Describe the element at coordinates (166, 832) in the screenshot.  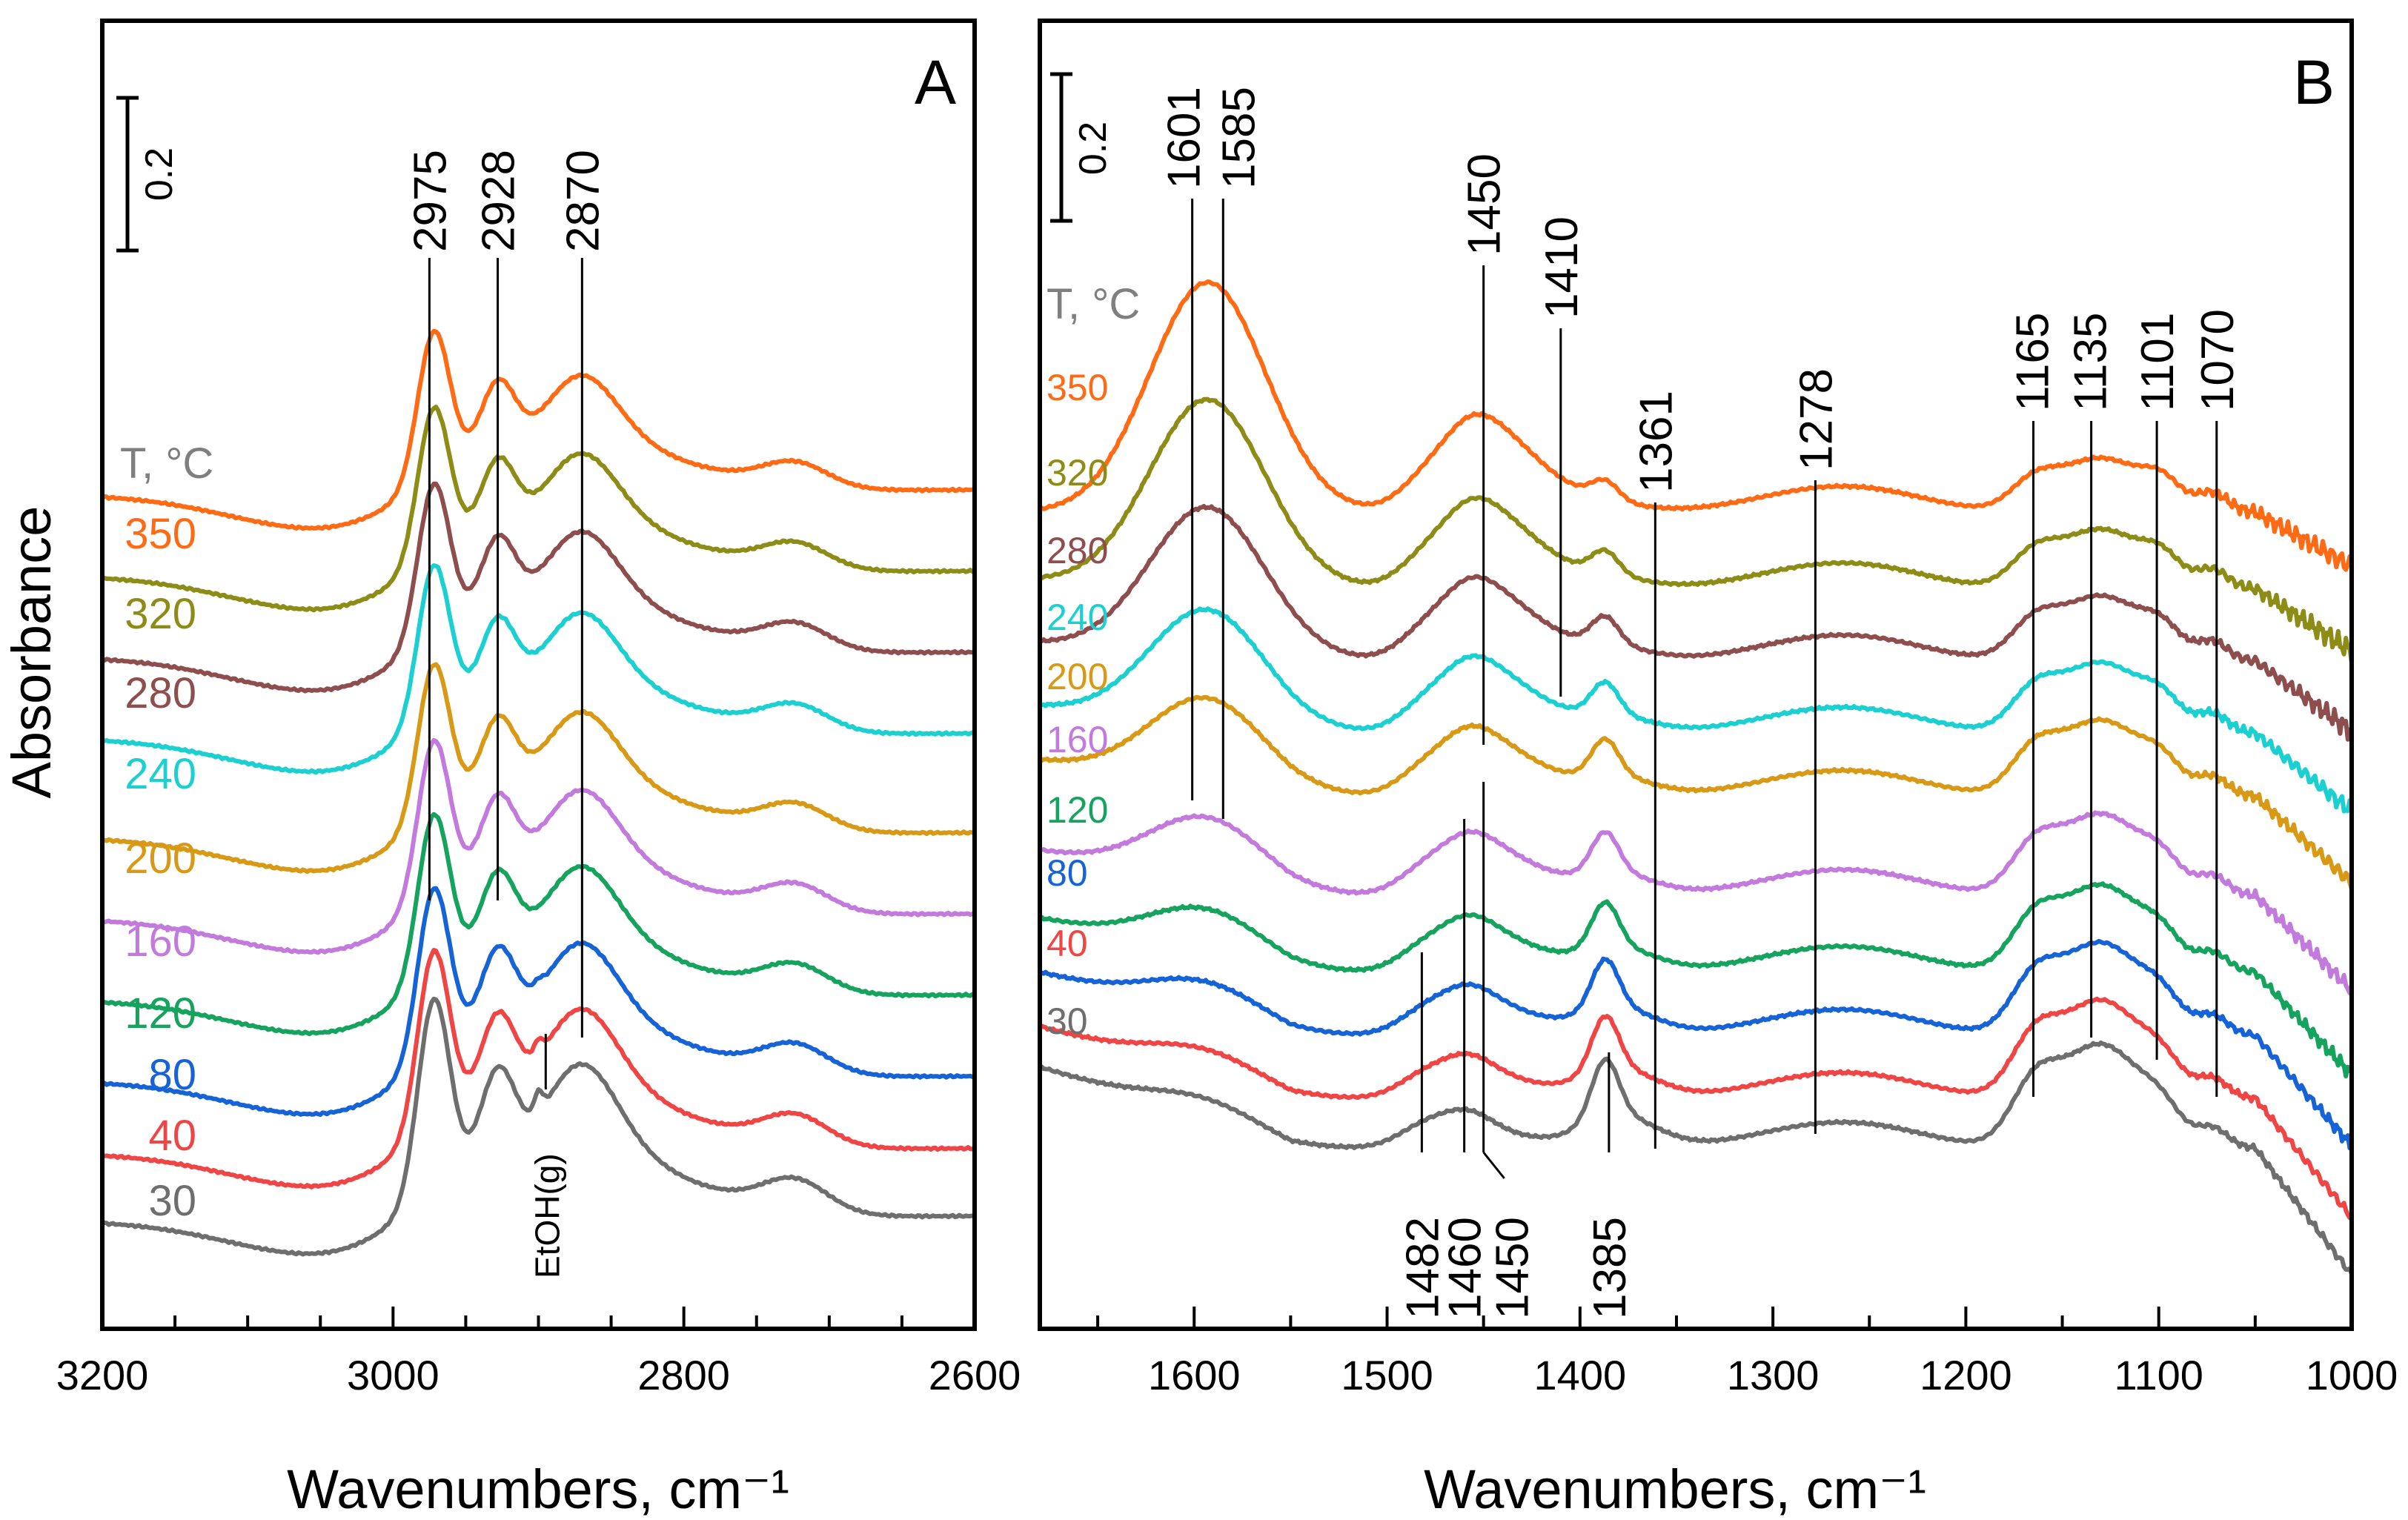
I see `panel-a-legend: T, °C 30 40 80 120 160 200 240 280 320 350` at that location.